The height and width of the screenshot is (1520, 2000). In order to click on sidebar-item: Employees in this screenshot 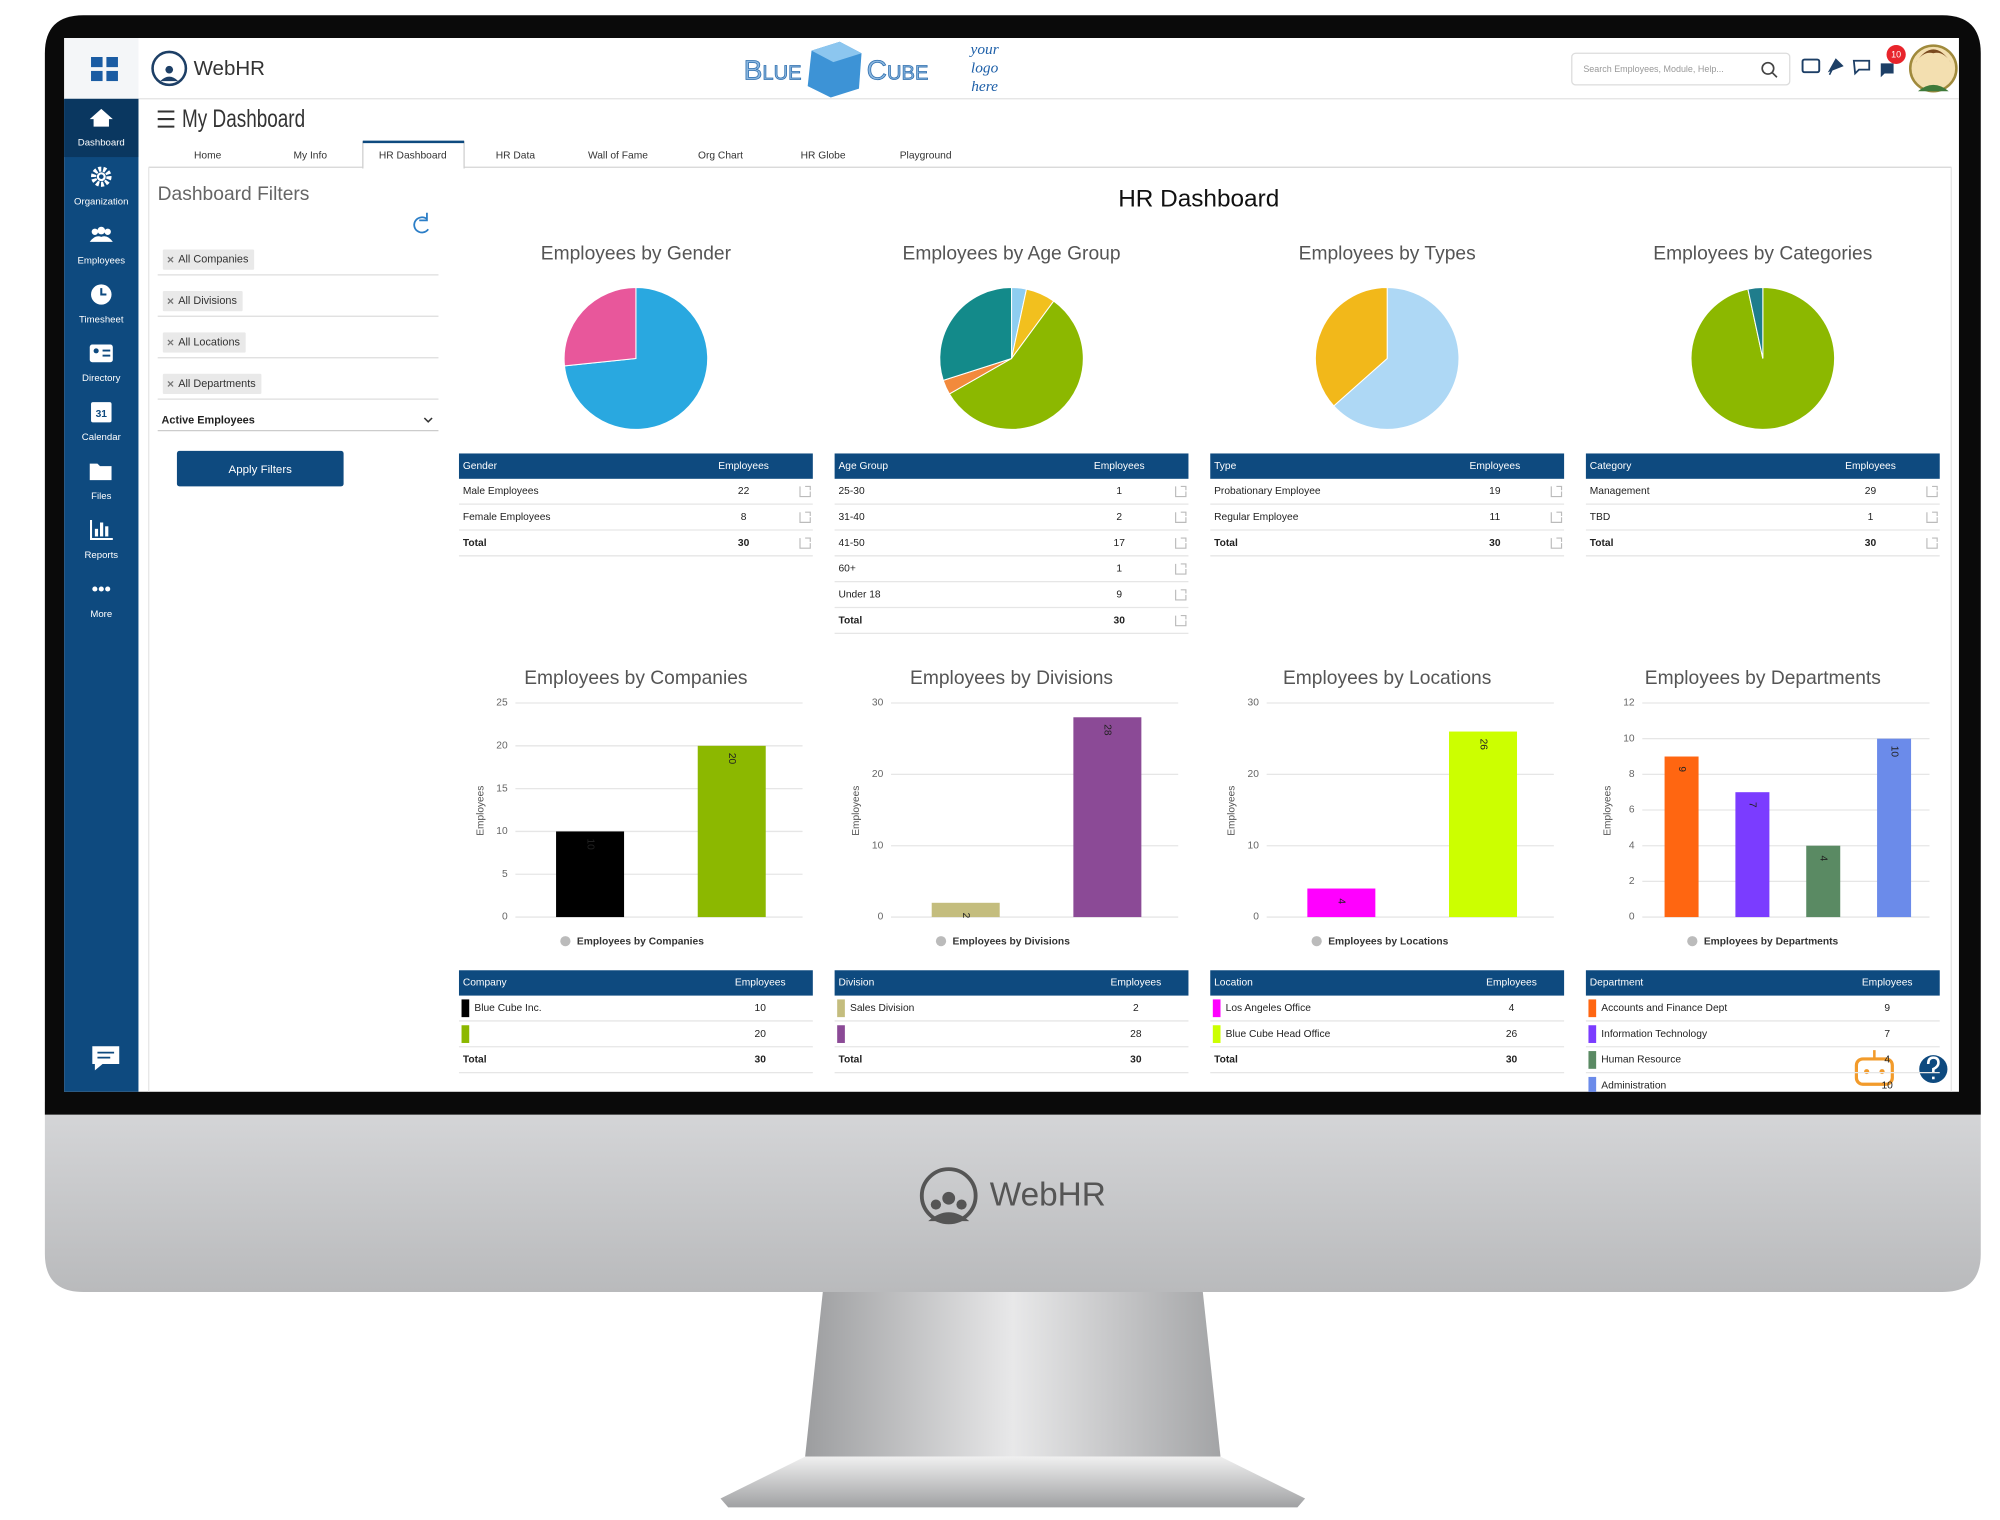, I will do `click(102, 246)`.